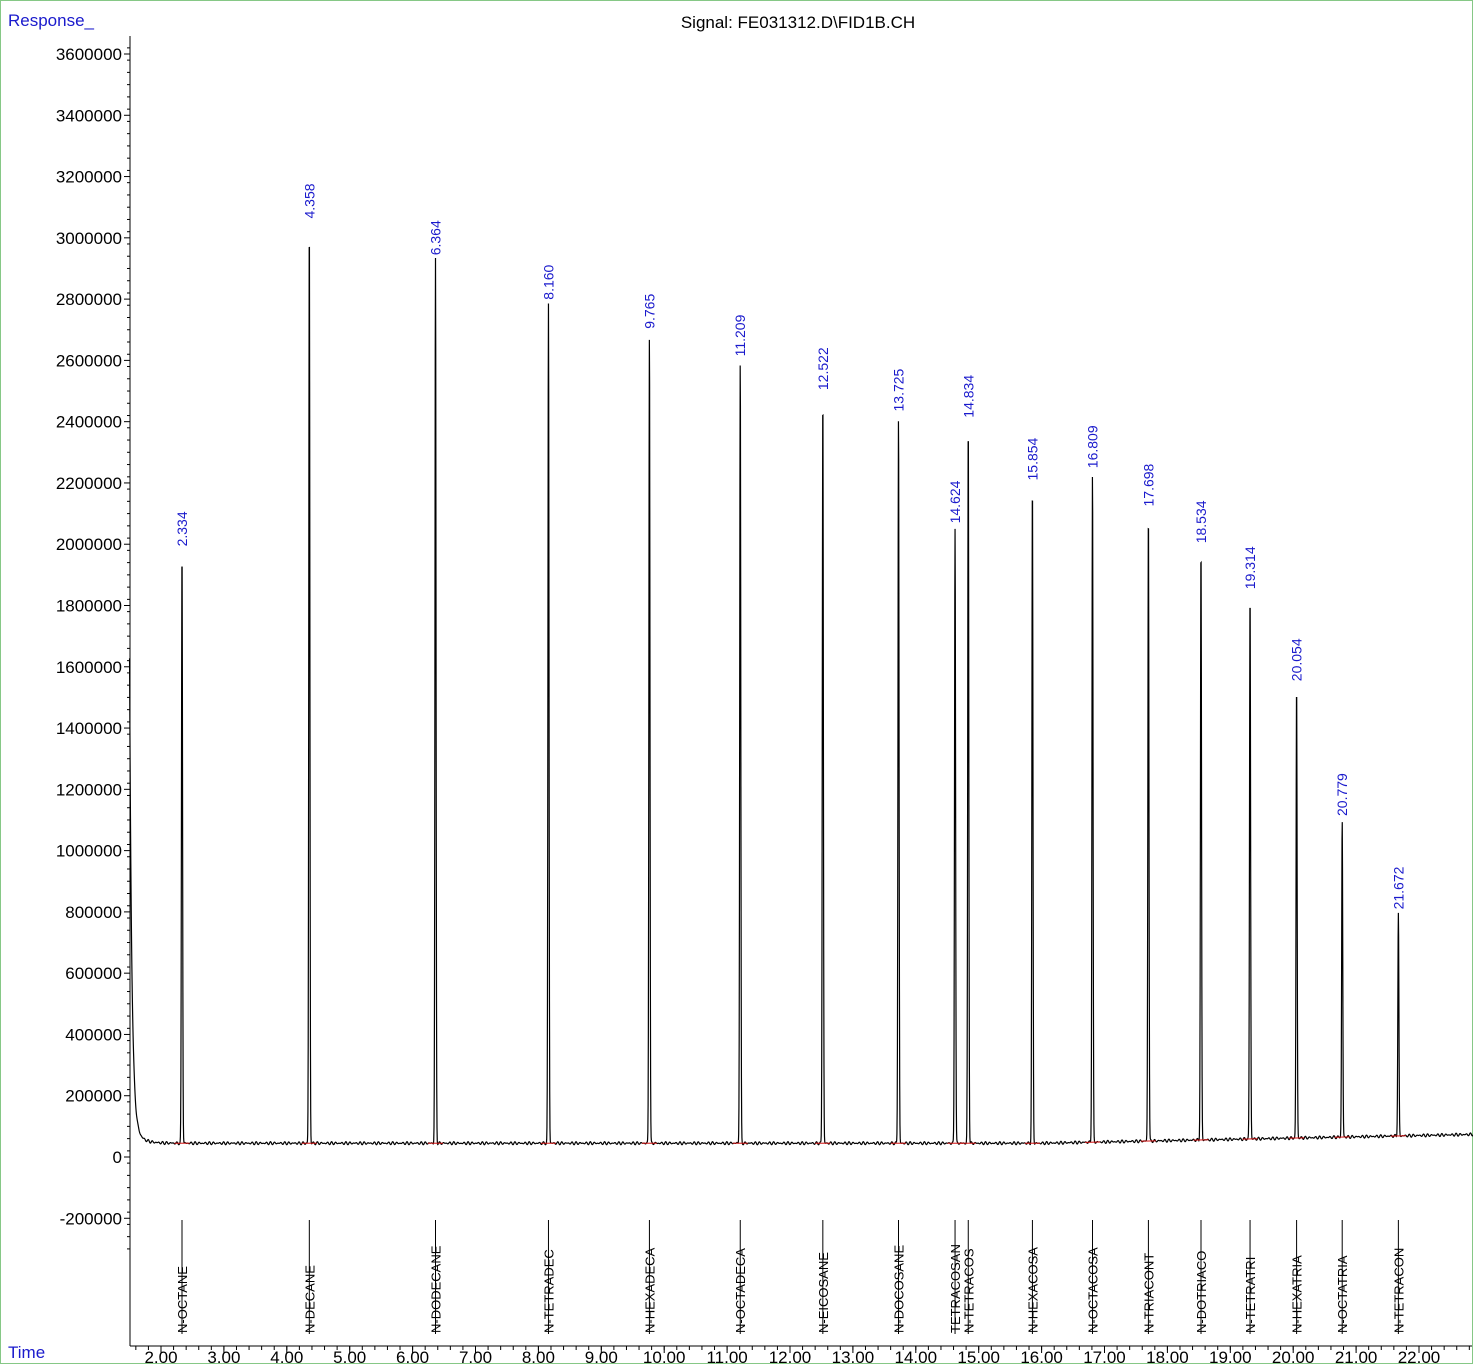 The height and width of the screenshot is (1364, 1473). Describe the element at coordinates (1297, 659) in the screenshot. I see `retention-time-label: 20.054` at that location.